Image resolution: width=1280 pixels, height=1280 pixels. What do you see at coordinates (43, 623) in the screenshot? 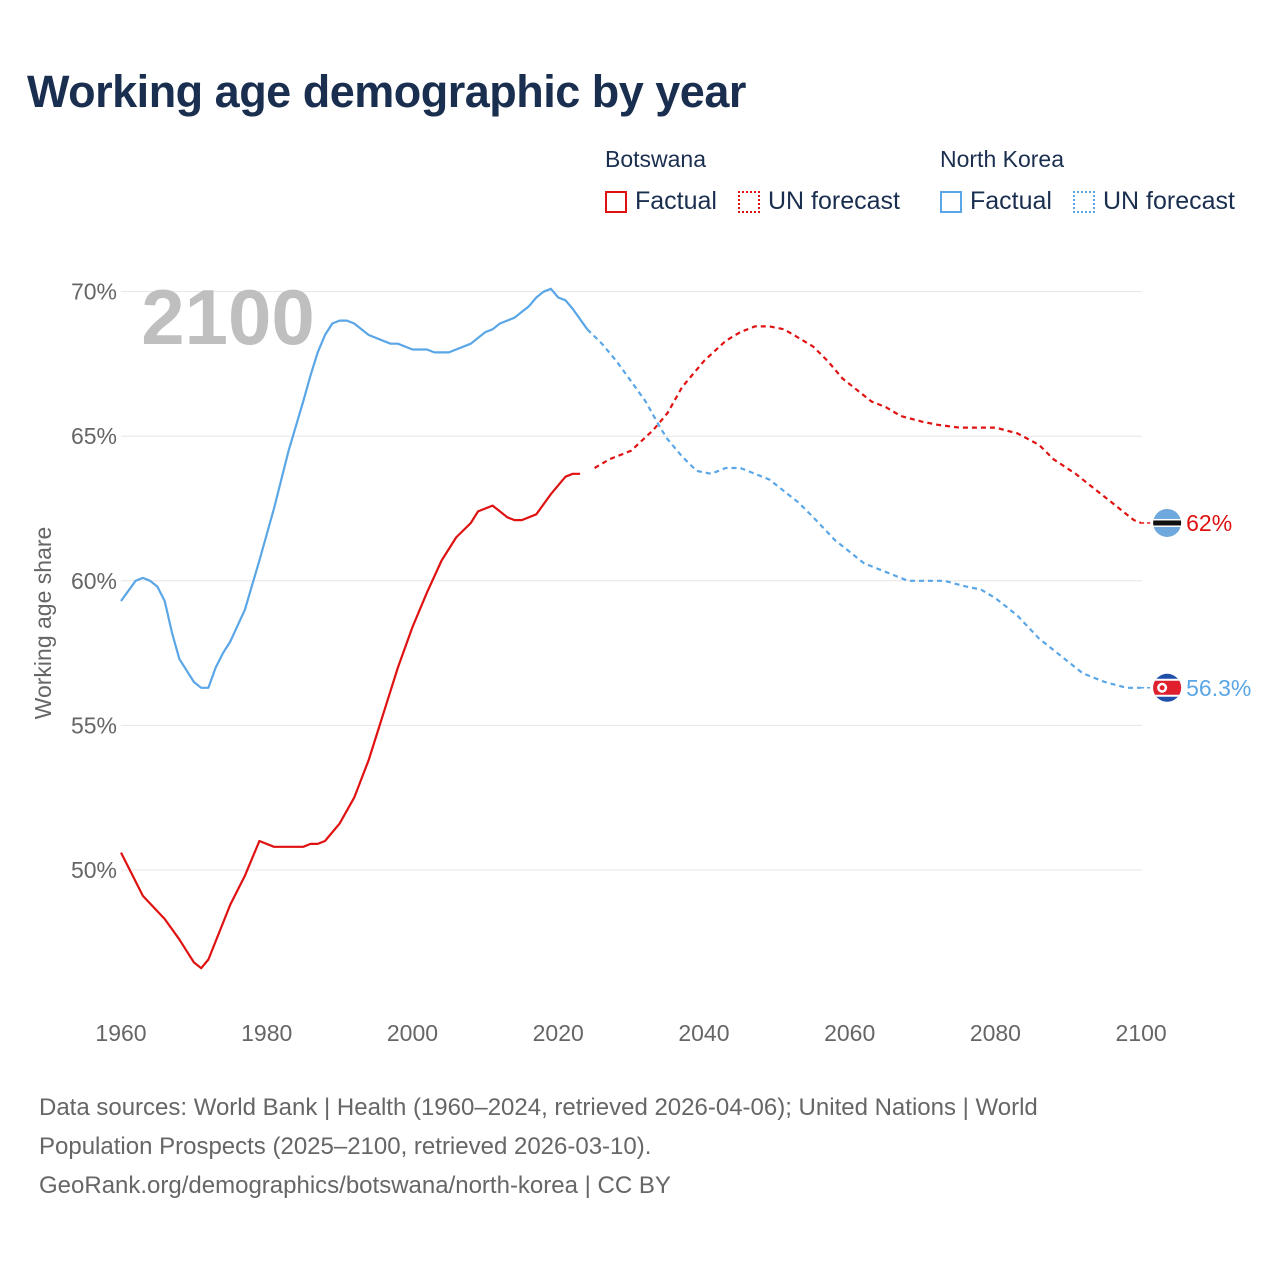
I see `y-axis-title: Working age share` at bounding box center [43, 623].